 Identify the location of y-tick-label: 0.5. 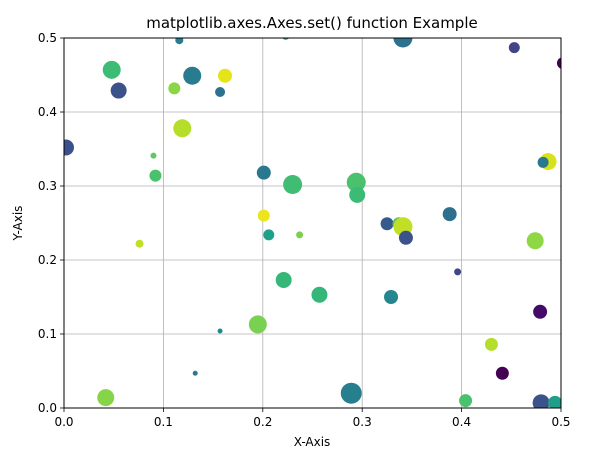
(47, 38).